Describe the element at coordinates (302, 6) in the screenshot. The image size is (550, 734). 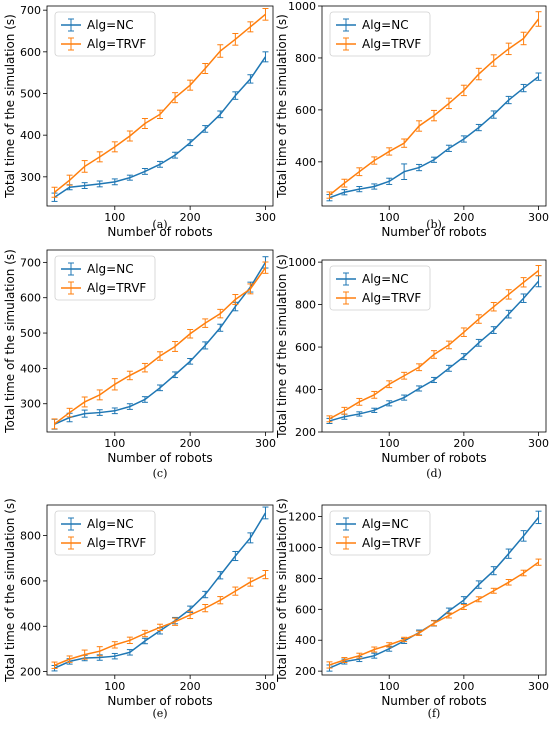
I see `chart-1-ytick-label: 1000` at that location.